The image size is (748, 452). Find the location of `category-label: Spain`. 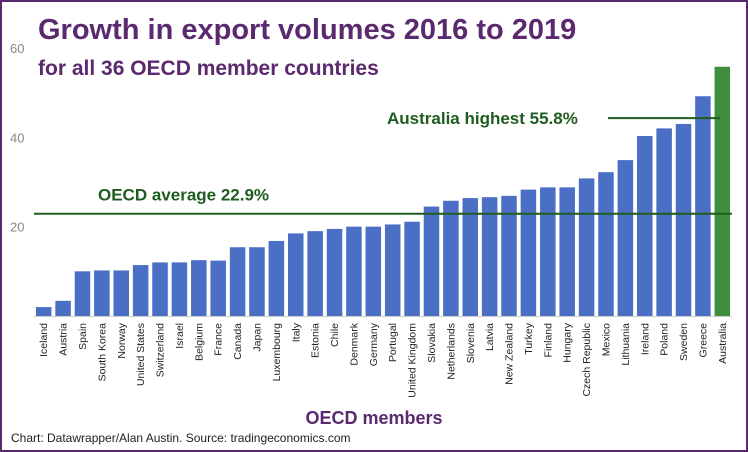

category-label: Spain is located at coordinates (83, 336).